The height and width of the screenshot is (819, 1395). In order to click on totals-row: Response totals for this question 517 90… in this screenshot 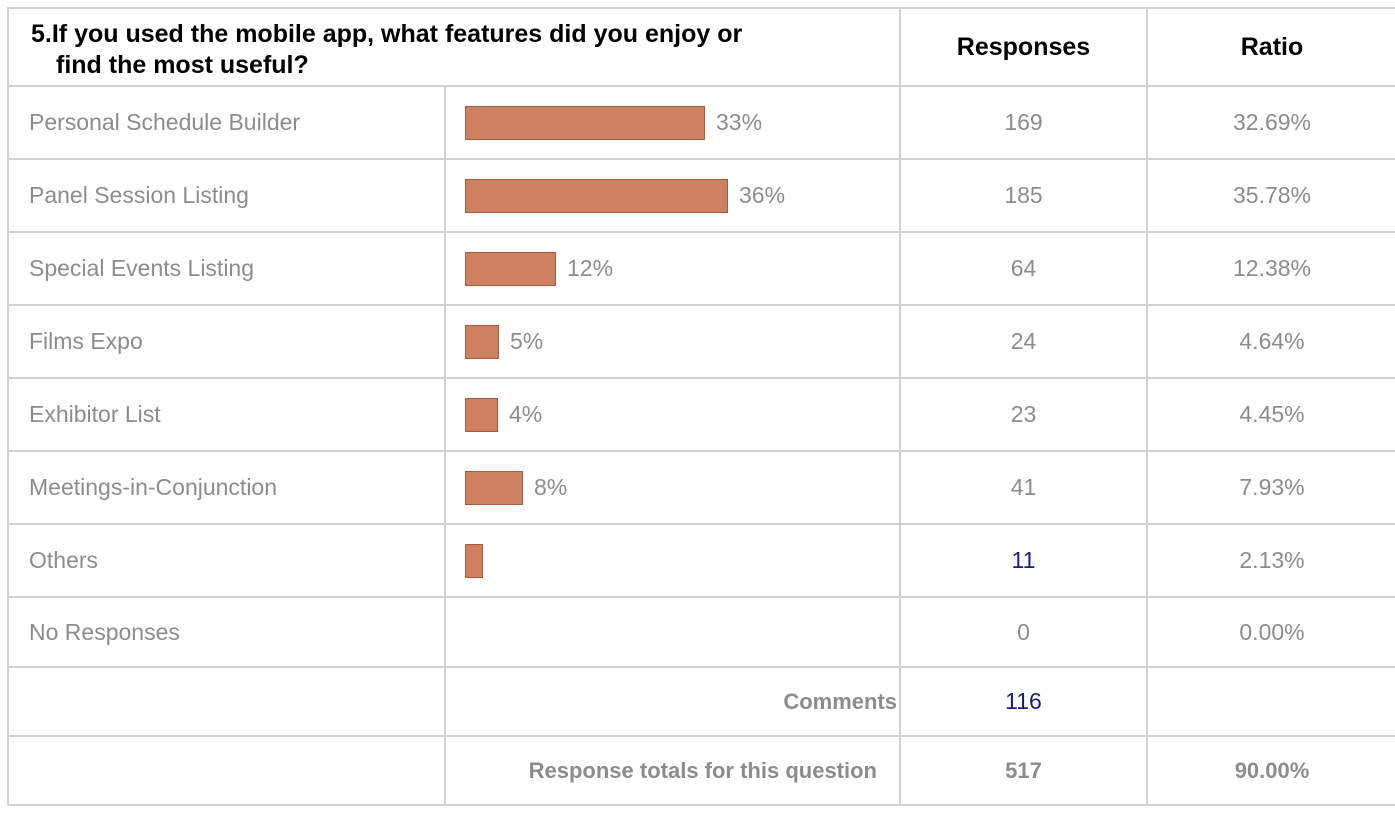, I will do `click(701, 770)`.